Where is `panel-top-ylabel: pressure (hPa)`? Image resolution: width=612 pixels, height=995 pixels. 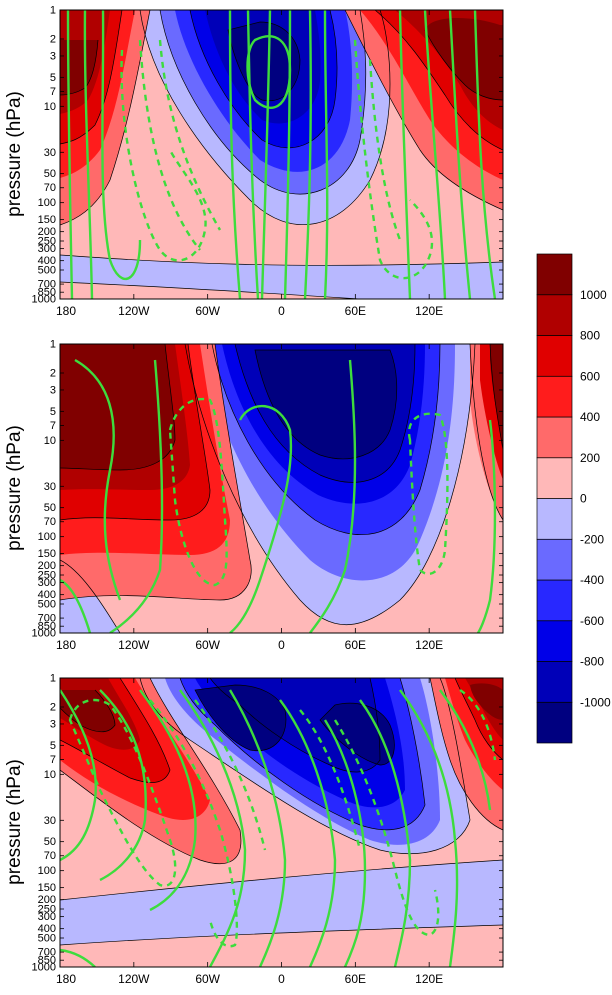 panel-top-ylabel: pressure (hPa) is located at coordinates (14, 154).